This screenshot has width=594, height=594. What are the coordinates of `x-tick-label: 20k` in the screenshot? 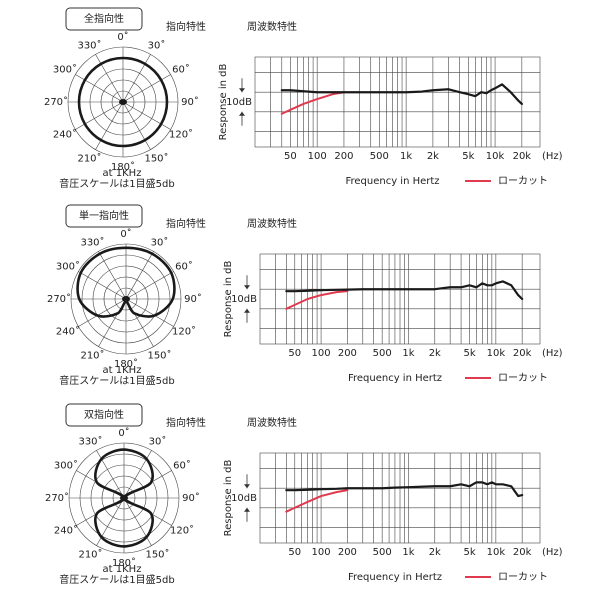 It's located at (522, 156).